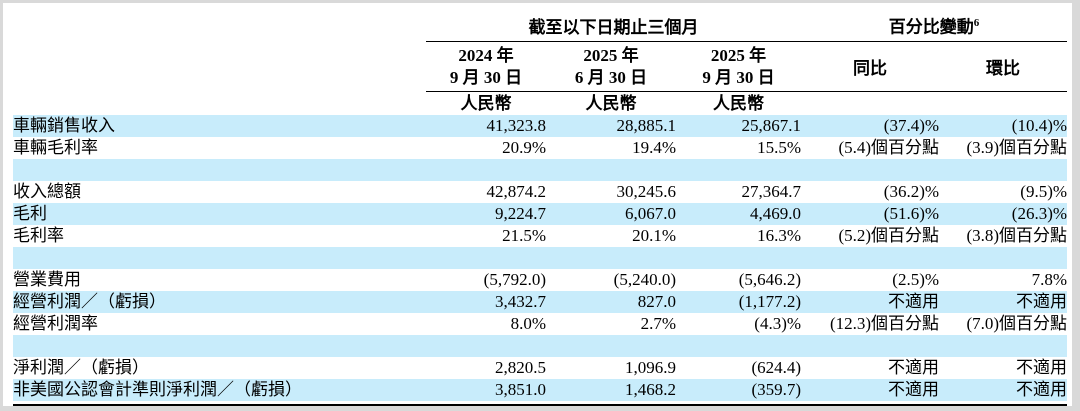  I want to click on cell-yoy: (36.2)%, so click(911, 191).